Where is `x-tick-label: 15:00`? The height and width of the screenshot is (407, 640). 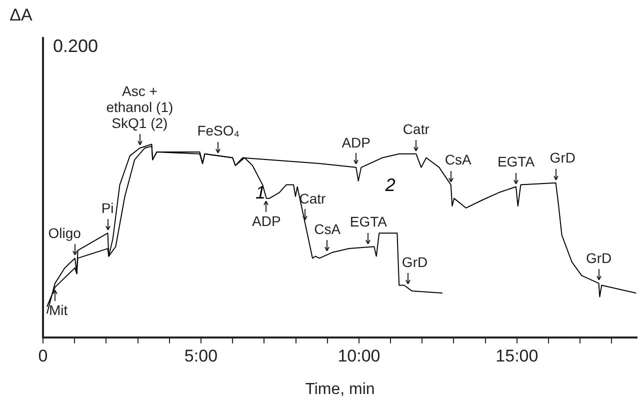 x-tick-label: 15:00 is located at coordinates (517, 356).